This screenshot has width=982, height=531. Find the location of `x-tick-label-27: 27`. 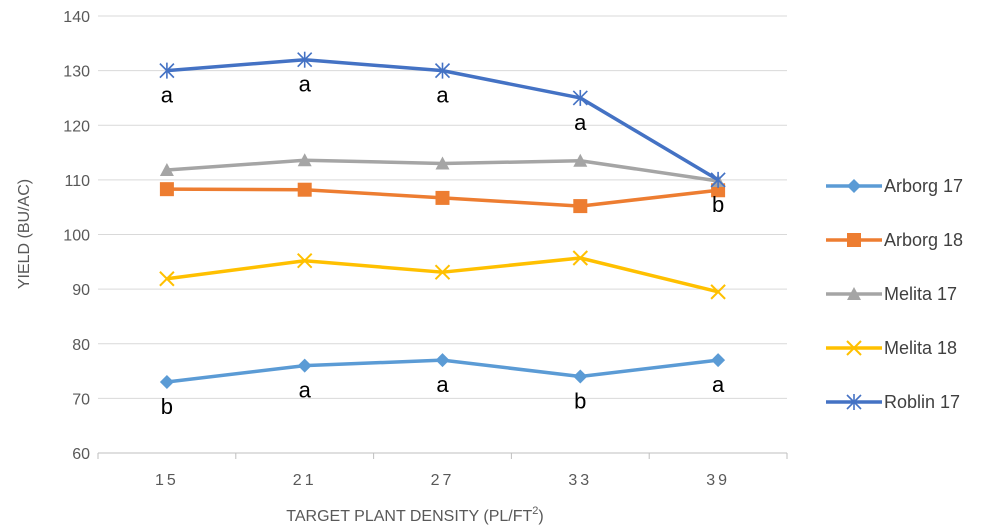

x-tick-label-27: 27 is located at coordinates (443, 480).